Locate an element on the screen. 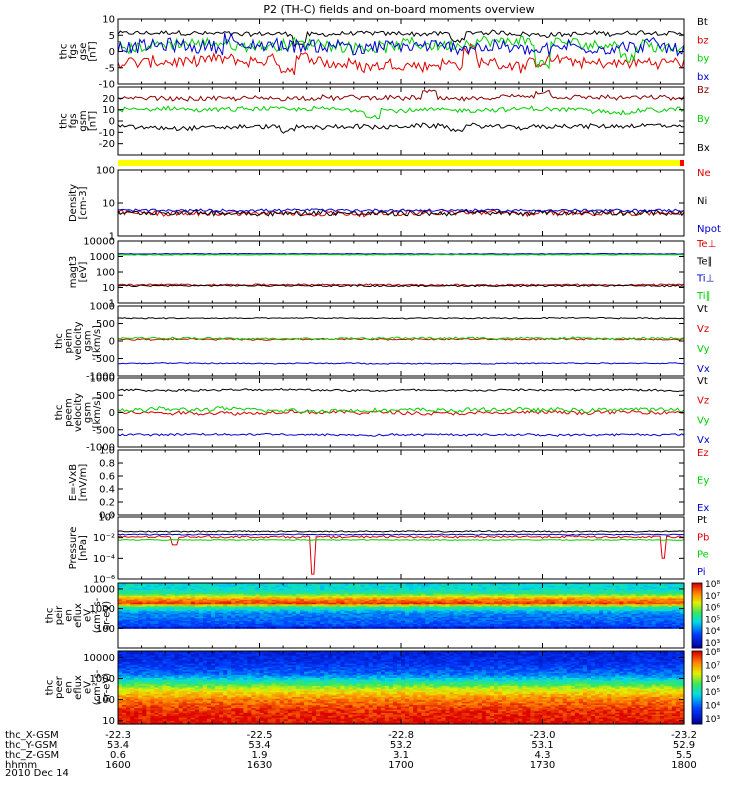  y-axis-label: Pressure[nPa] is located at coordinates (78, 548).